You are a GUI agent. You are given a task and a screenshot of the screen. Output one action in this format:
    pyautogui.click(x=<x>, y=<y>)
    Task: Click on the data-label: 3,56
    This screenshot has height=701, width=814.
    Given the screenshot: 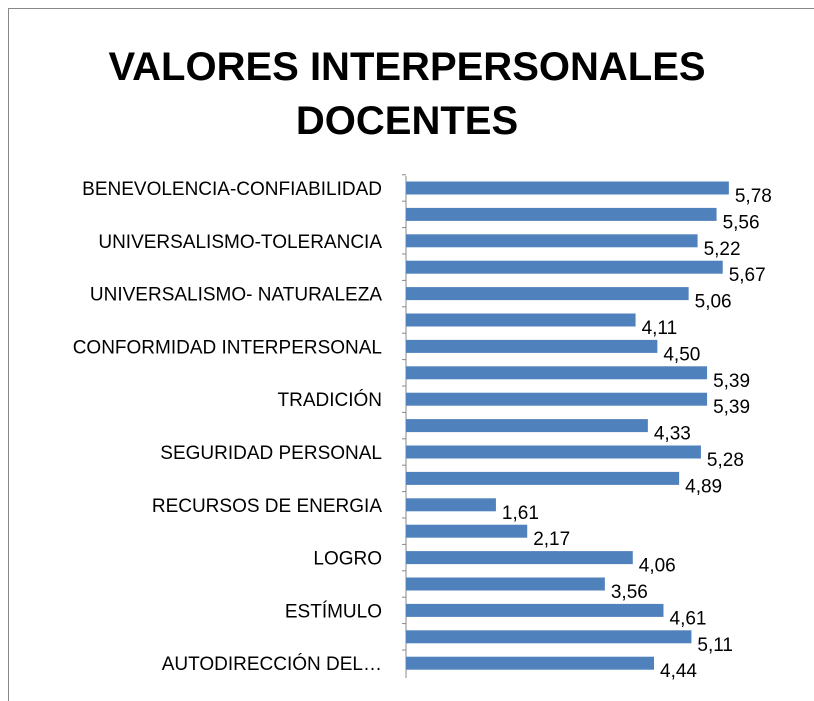 What is the action you would take?
    pyautogui.click(x=629, y=592)
    